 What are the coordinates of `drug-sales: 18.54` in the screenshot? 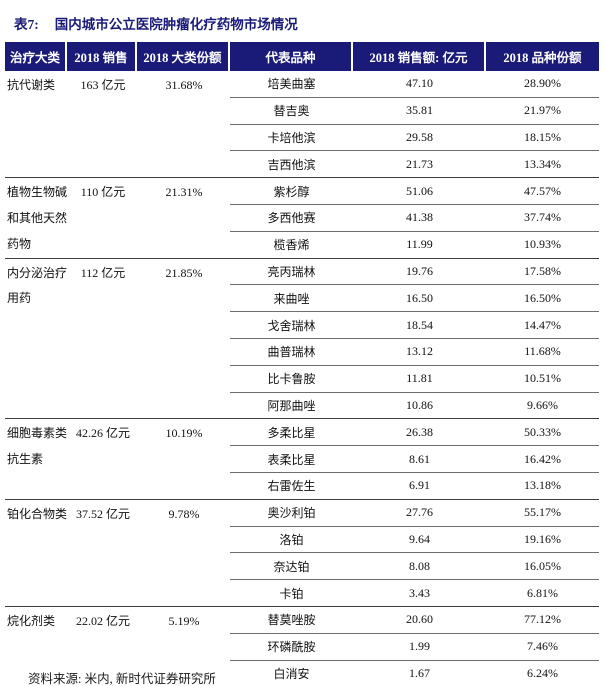 It's located at (419, 324).